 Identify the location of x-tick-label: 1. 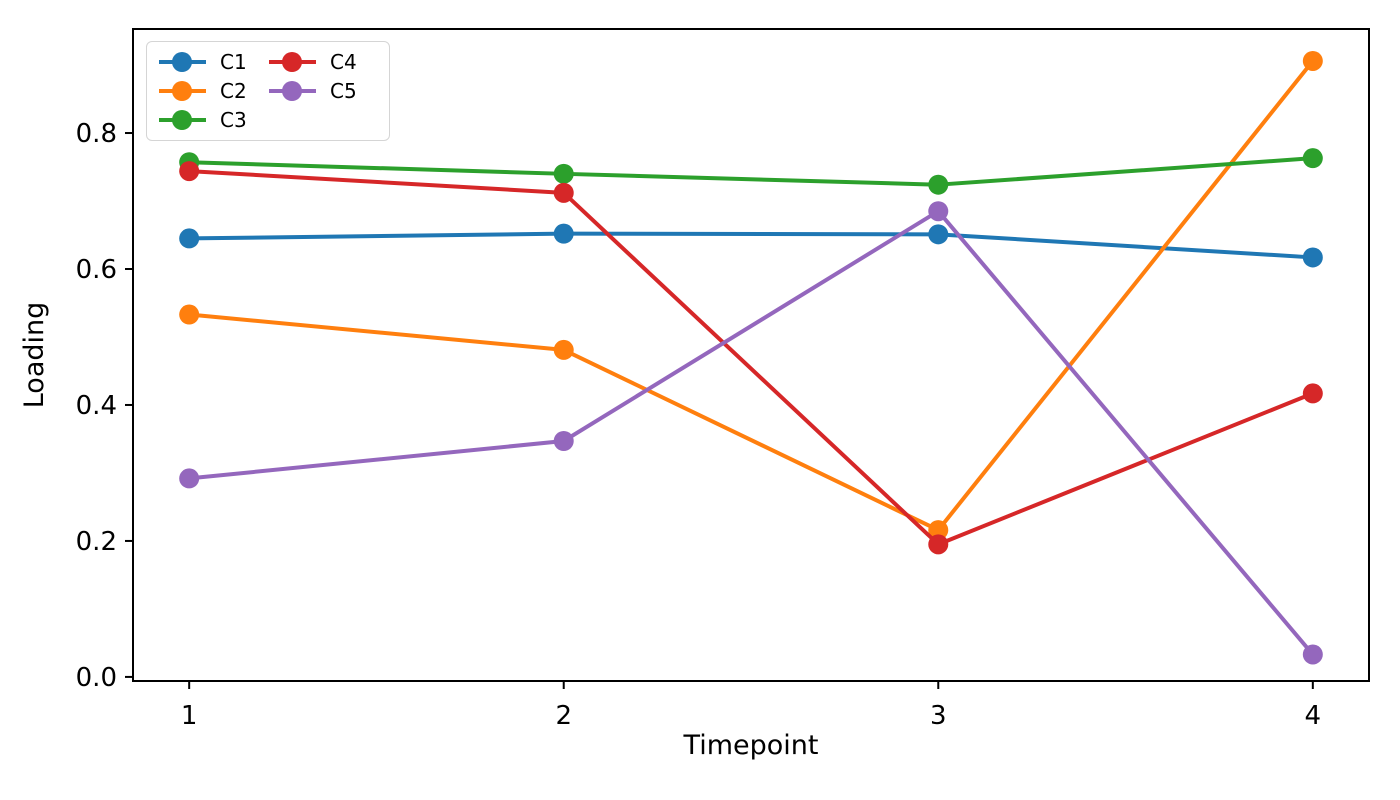
(189, 716).